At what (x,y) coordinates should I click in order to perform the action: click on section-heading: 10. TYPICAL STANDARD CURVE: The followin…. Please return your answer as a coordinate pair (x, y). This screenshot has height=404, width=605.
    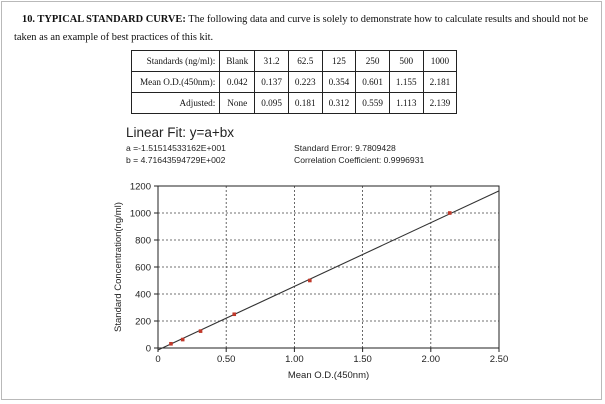
    Looking at the image, I should click on (304, 29).